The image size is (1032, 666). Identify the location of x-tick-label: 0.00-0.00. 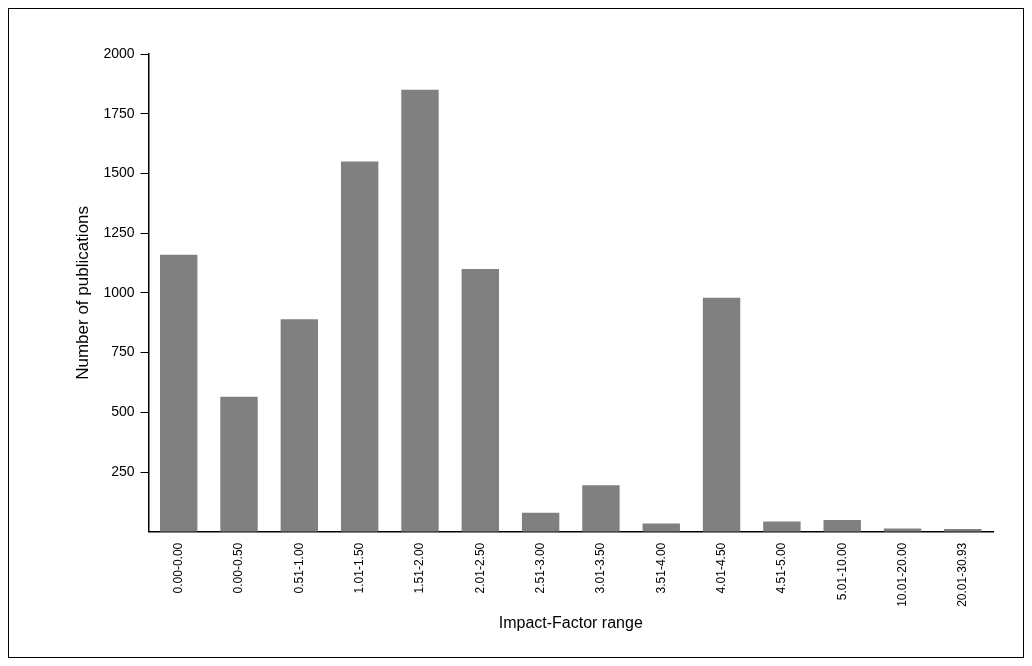
(178, 568).